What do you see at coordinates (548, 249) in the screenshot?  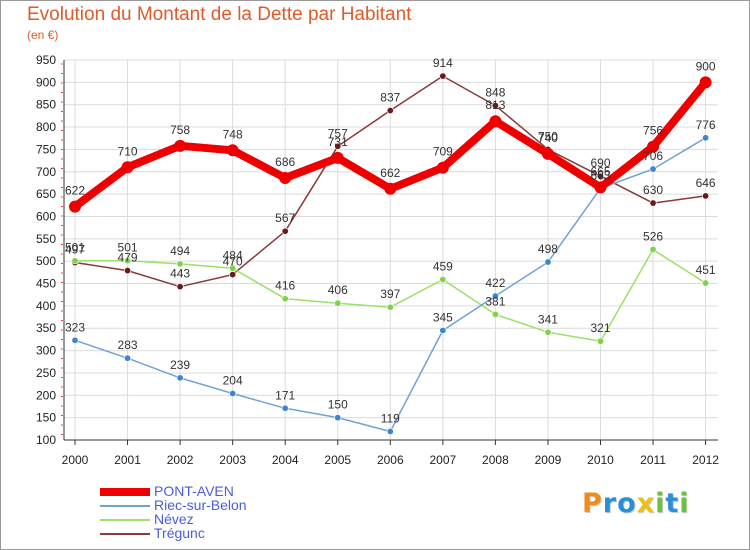 I see `data-label: 498` at bounding box center [548, 249].